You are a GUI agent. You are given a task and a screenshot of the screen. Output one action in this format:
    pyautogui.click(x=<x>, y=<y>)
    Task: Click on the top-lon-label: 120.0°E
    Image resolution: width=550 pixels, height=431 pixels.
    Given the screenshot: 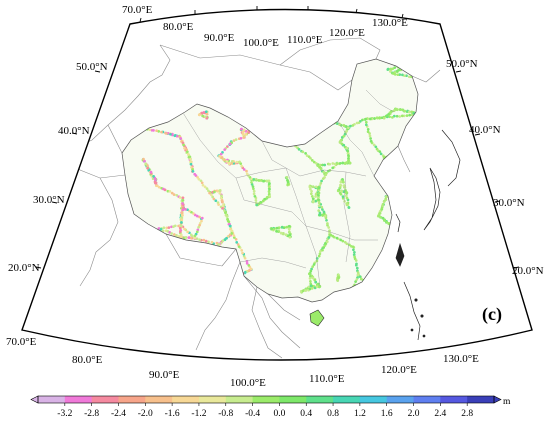 What is the action you would take?
    pyautogui.click(x=347, y=33)
    